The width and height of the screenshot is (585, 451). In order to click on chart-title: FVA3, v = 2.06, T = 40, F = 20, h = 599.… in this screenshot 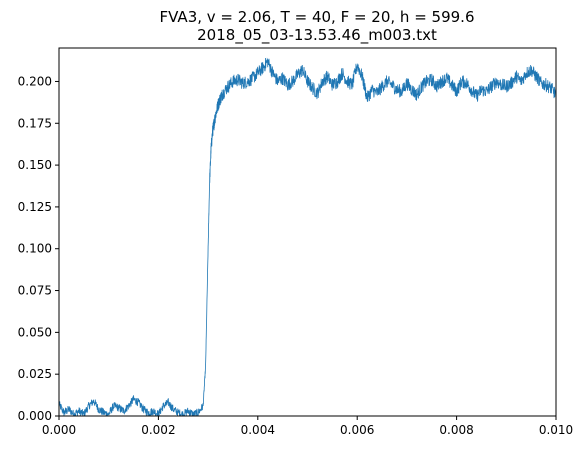, I will do `click(317, 17)`.